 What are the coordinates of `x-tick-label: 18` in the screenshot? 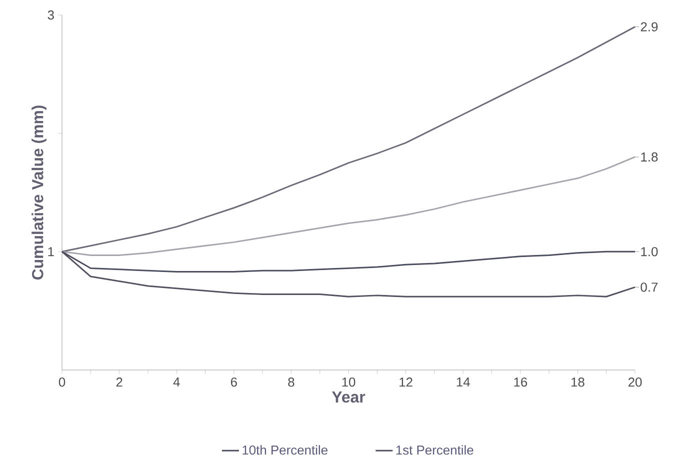 It's located at (577, 382).